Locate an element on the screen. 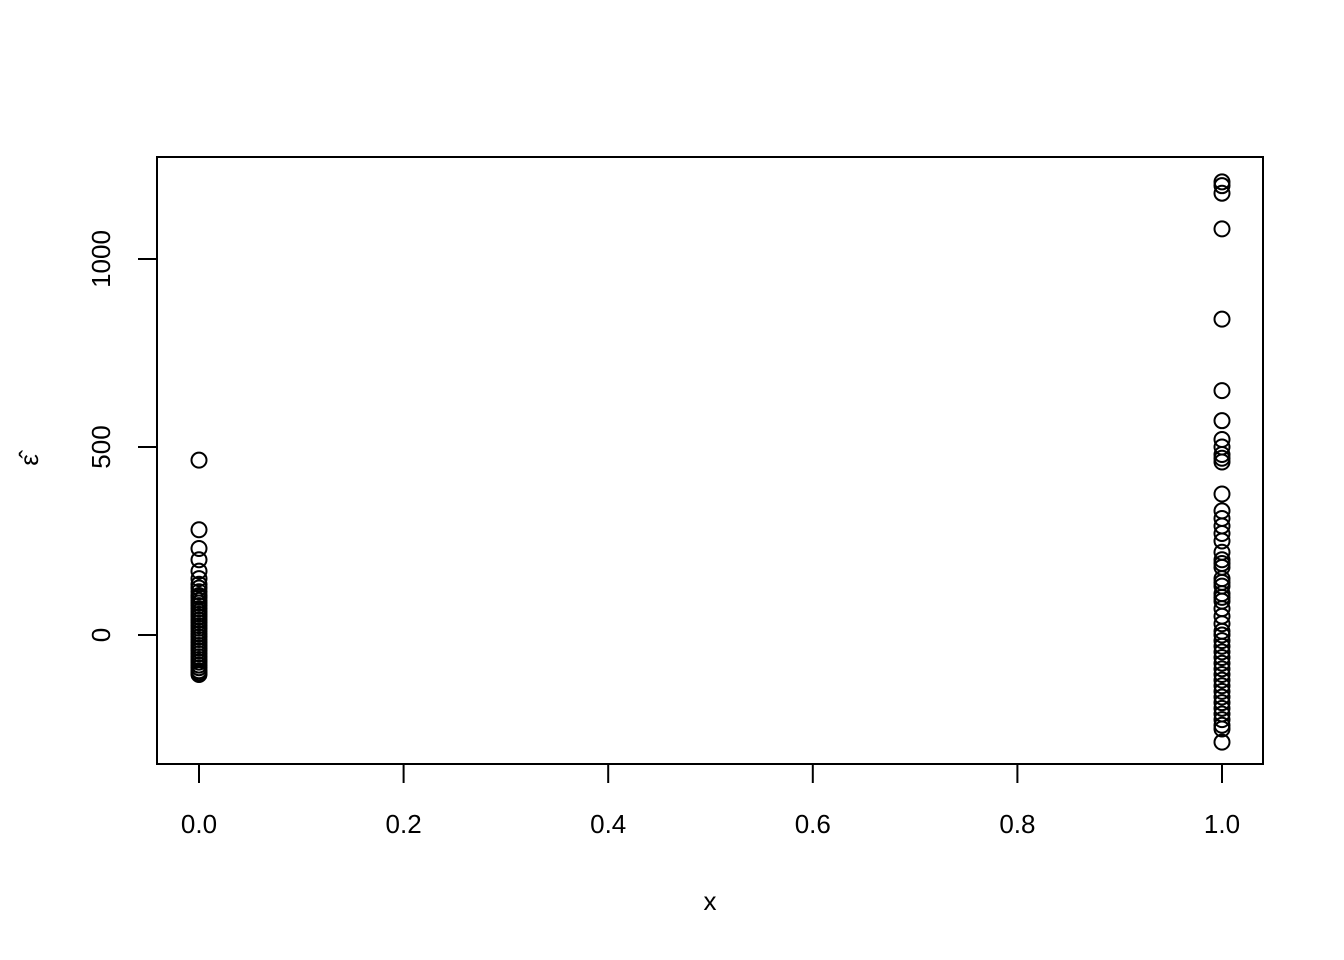 The height and width of the screenshot is (960, 1344). x-tick-label: 0.2 is located at coordinates (404, 824).